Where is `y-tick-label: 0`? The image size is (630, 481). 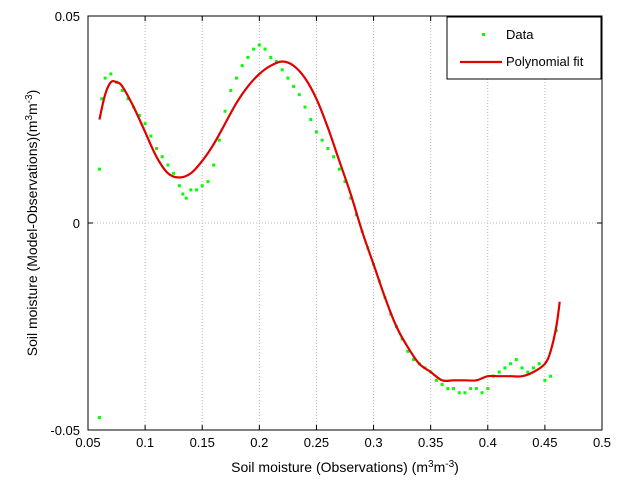
y-tick-label: 0 is located at coordinates (76, 223).